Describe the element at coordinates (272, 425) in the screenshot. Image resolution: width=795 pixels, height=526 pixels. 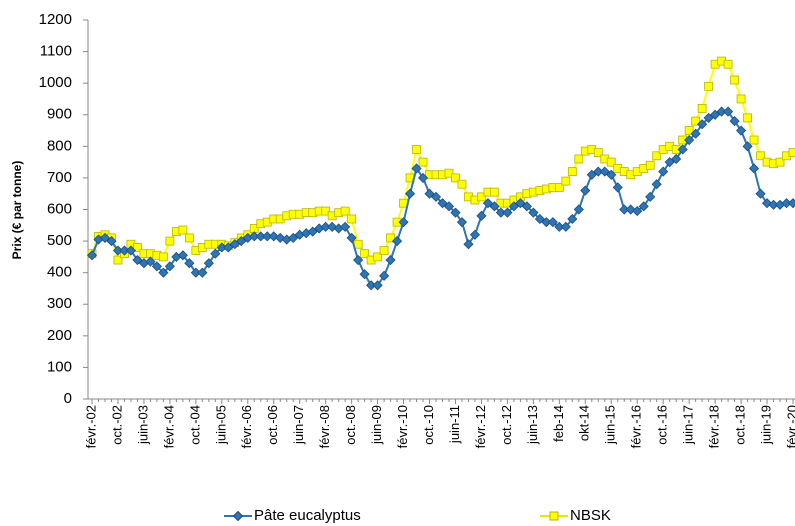
I see `x-tick-label: oct.-06` at that location.